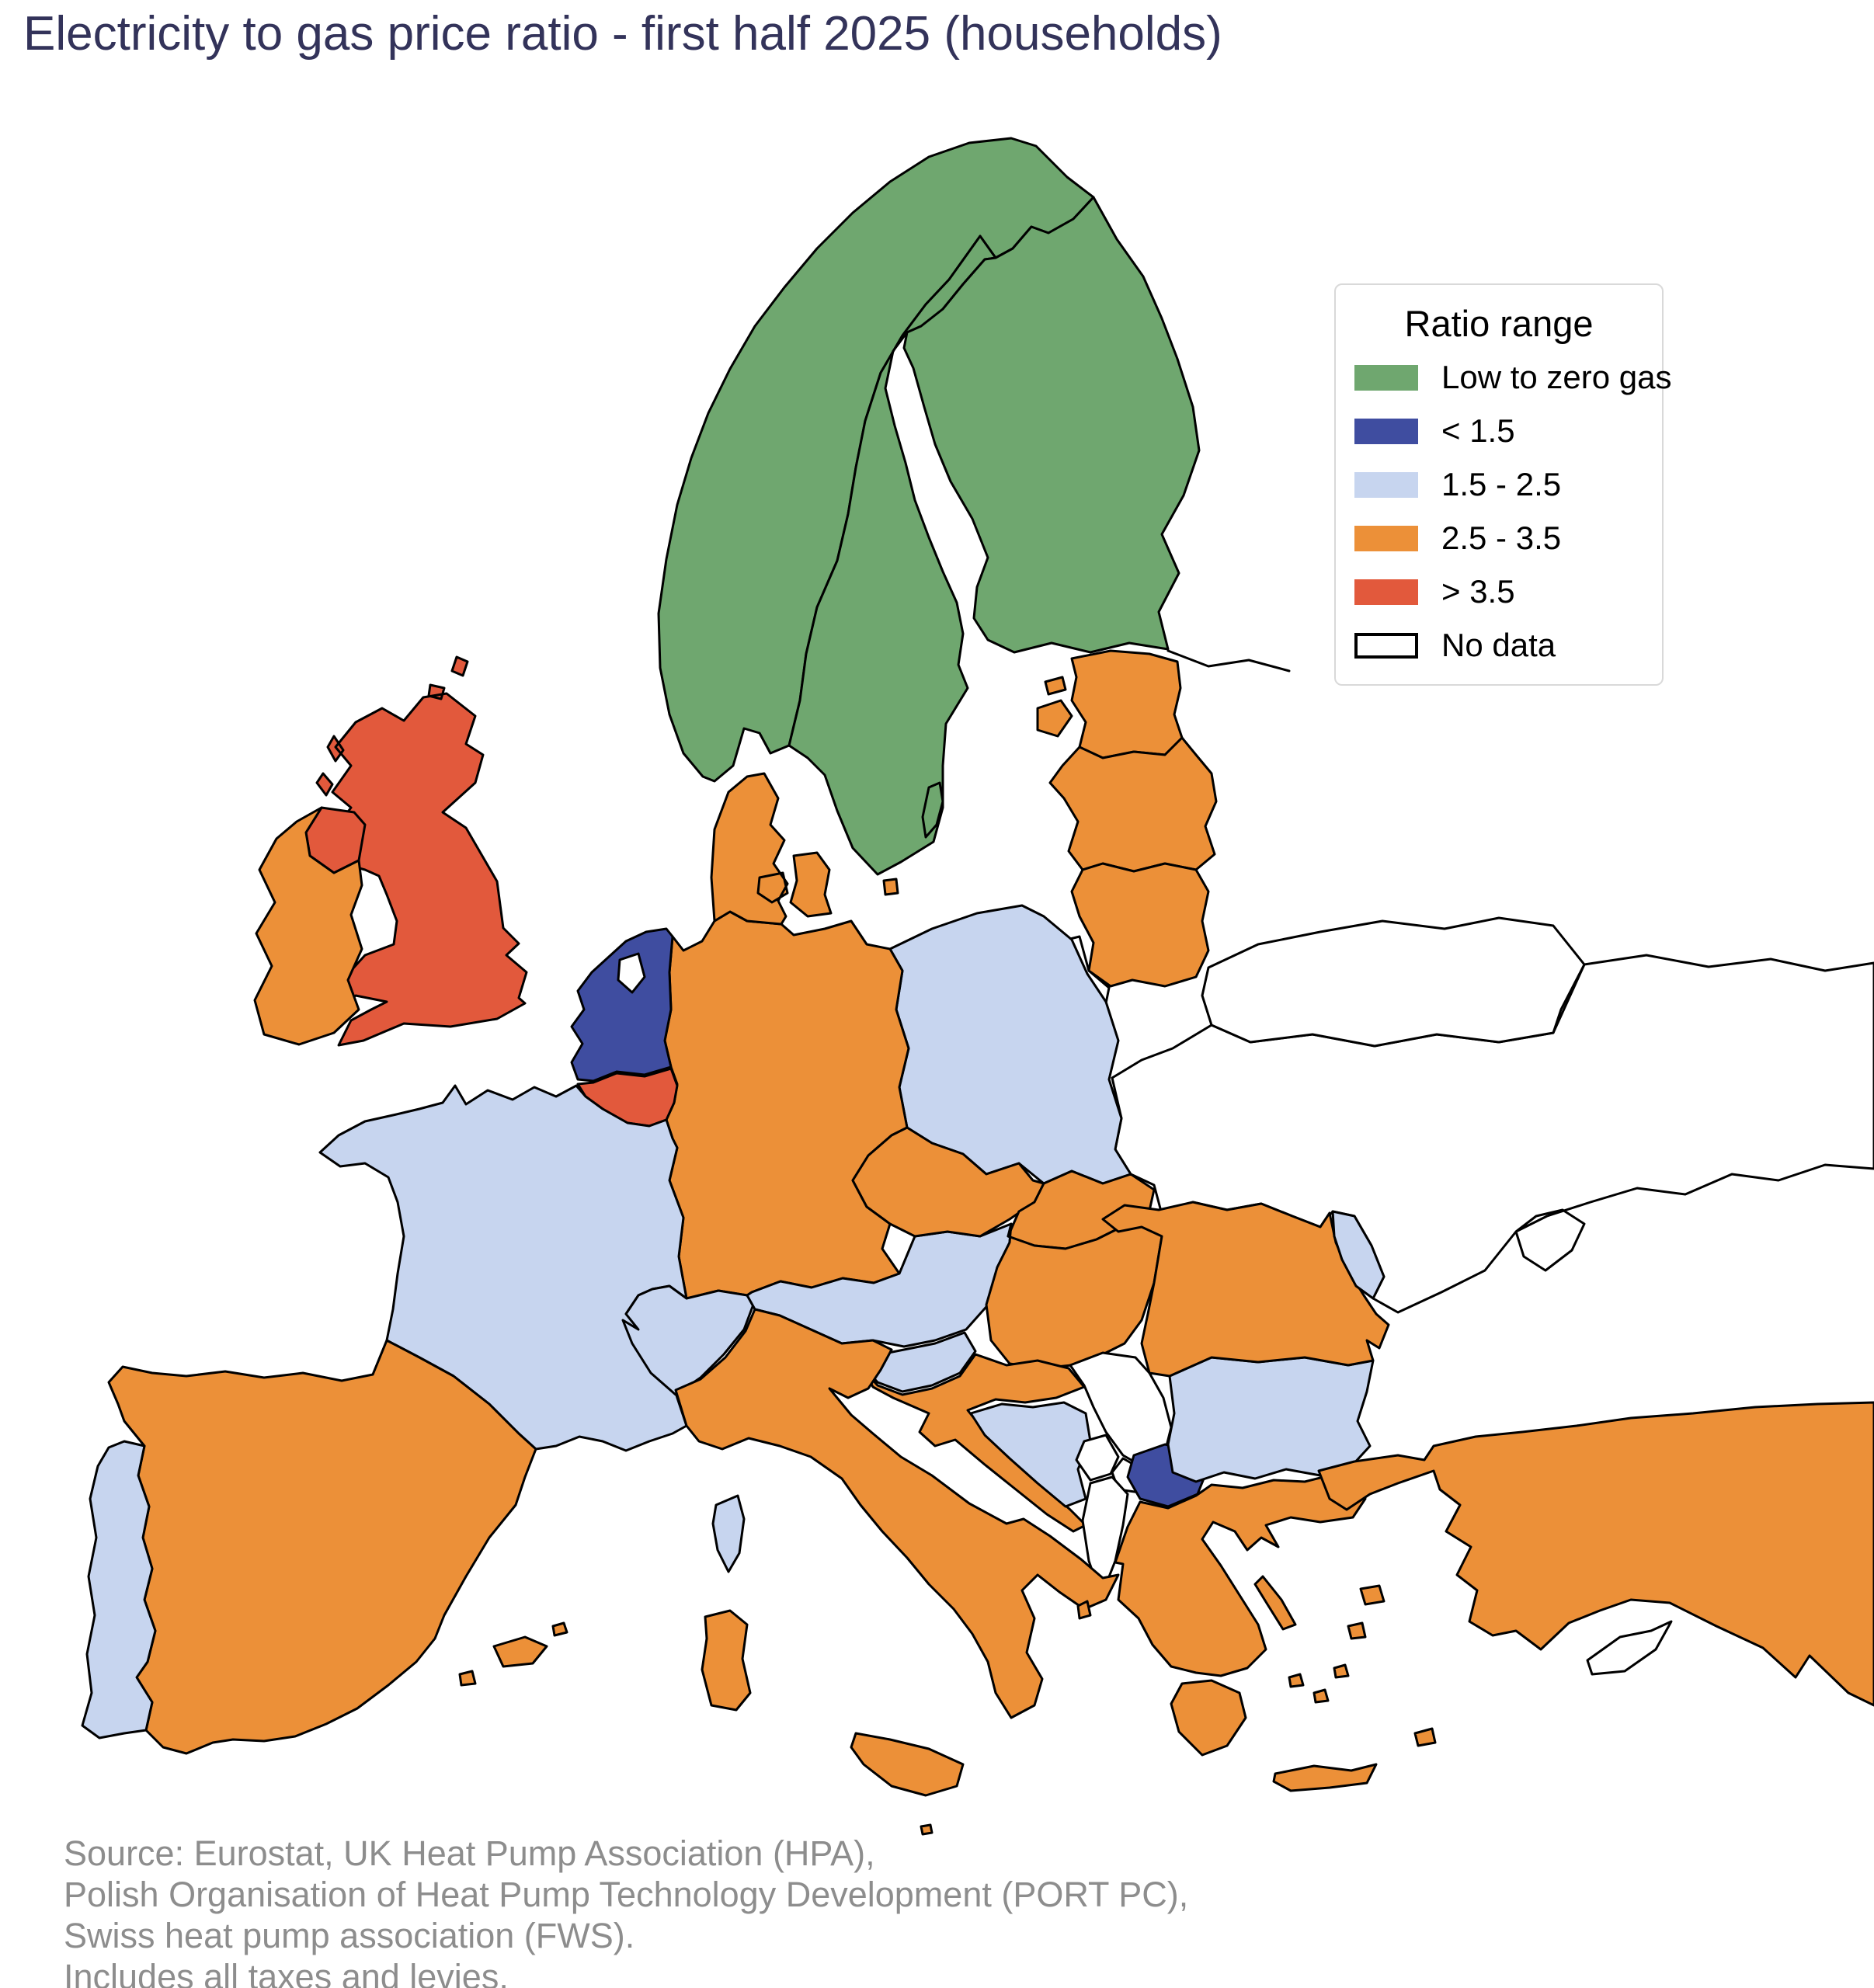 The image size is (1874, 1988). What do you see at coordinates (1556, 377) in the screenshot?
I see `legend-label-low_zero_gas: Low to zero gas` at bounding box center [1556, 377].